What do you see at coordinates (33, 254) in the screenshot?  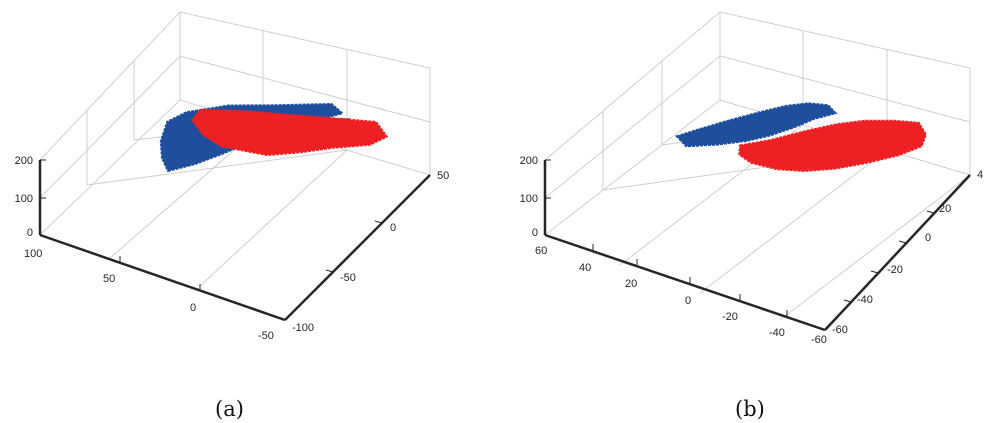 I see `x-tick-label: 100` at bounding box center [33, 254].